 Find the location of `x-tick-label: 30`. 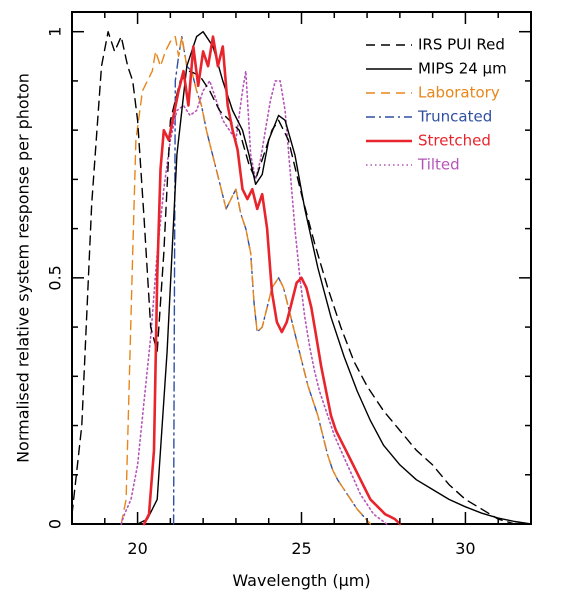

x-tick-label: 30 is located at coordinates (465, 548).